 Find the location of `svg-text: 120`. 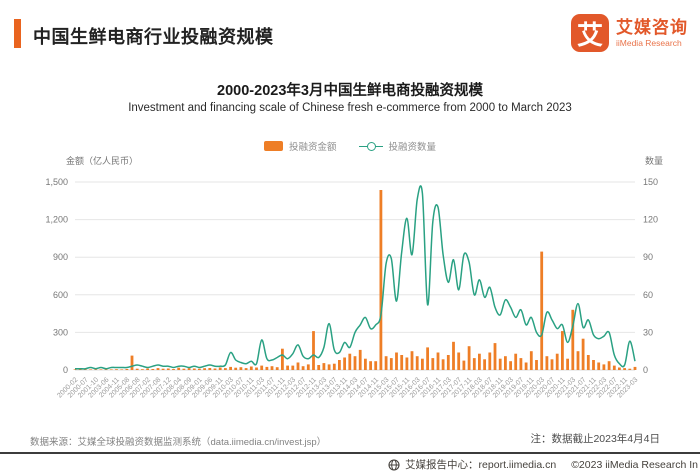

svg-text: 120 is located at coordinates (650, 220).